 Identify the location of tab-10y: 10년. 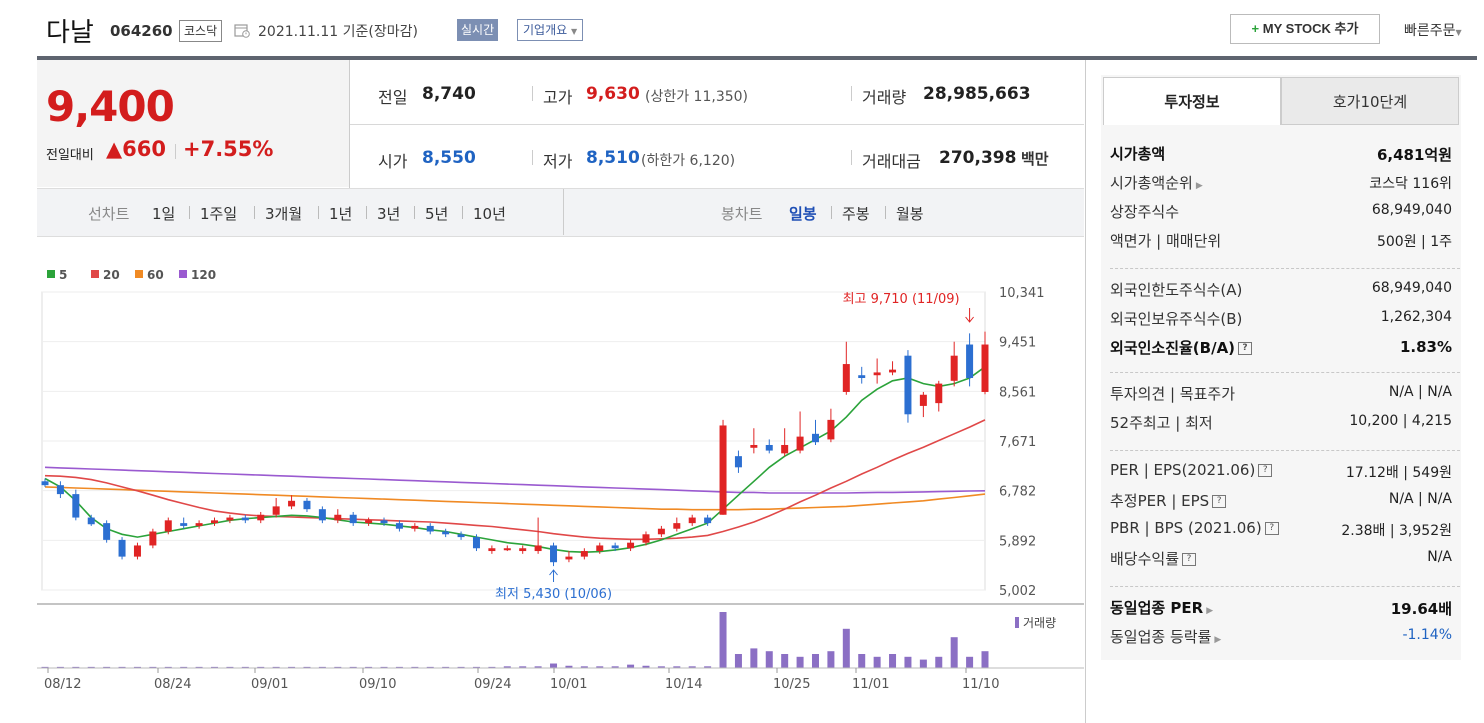
(489, 214).